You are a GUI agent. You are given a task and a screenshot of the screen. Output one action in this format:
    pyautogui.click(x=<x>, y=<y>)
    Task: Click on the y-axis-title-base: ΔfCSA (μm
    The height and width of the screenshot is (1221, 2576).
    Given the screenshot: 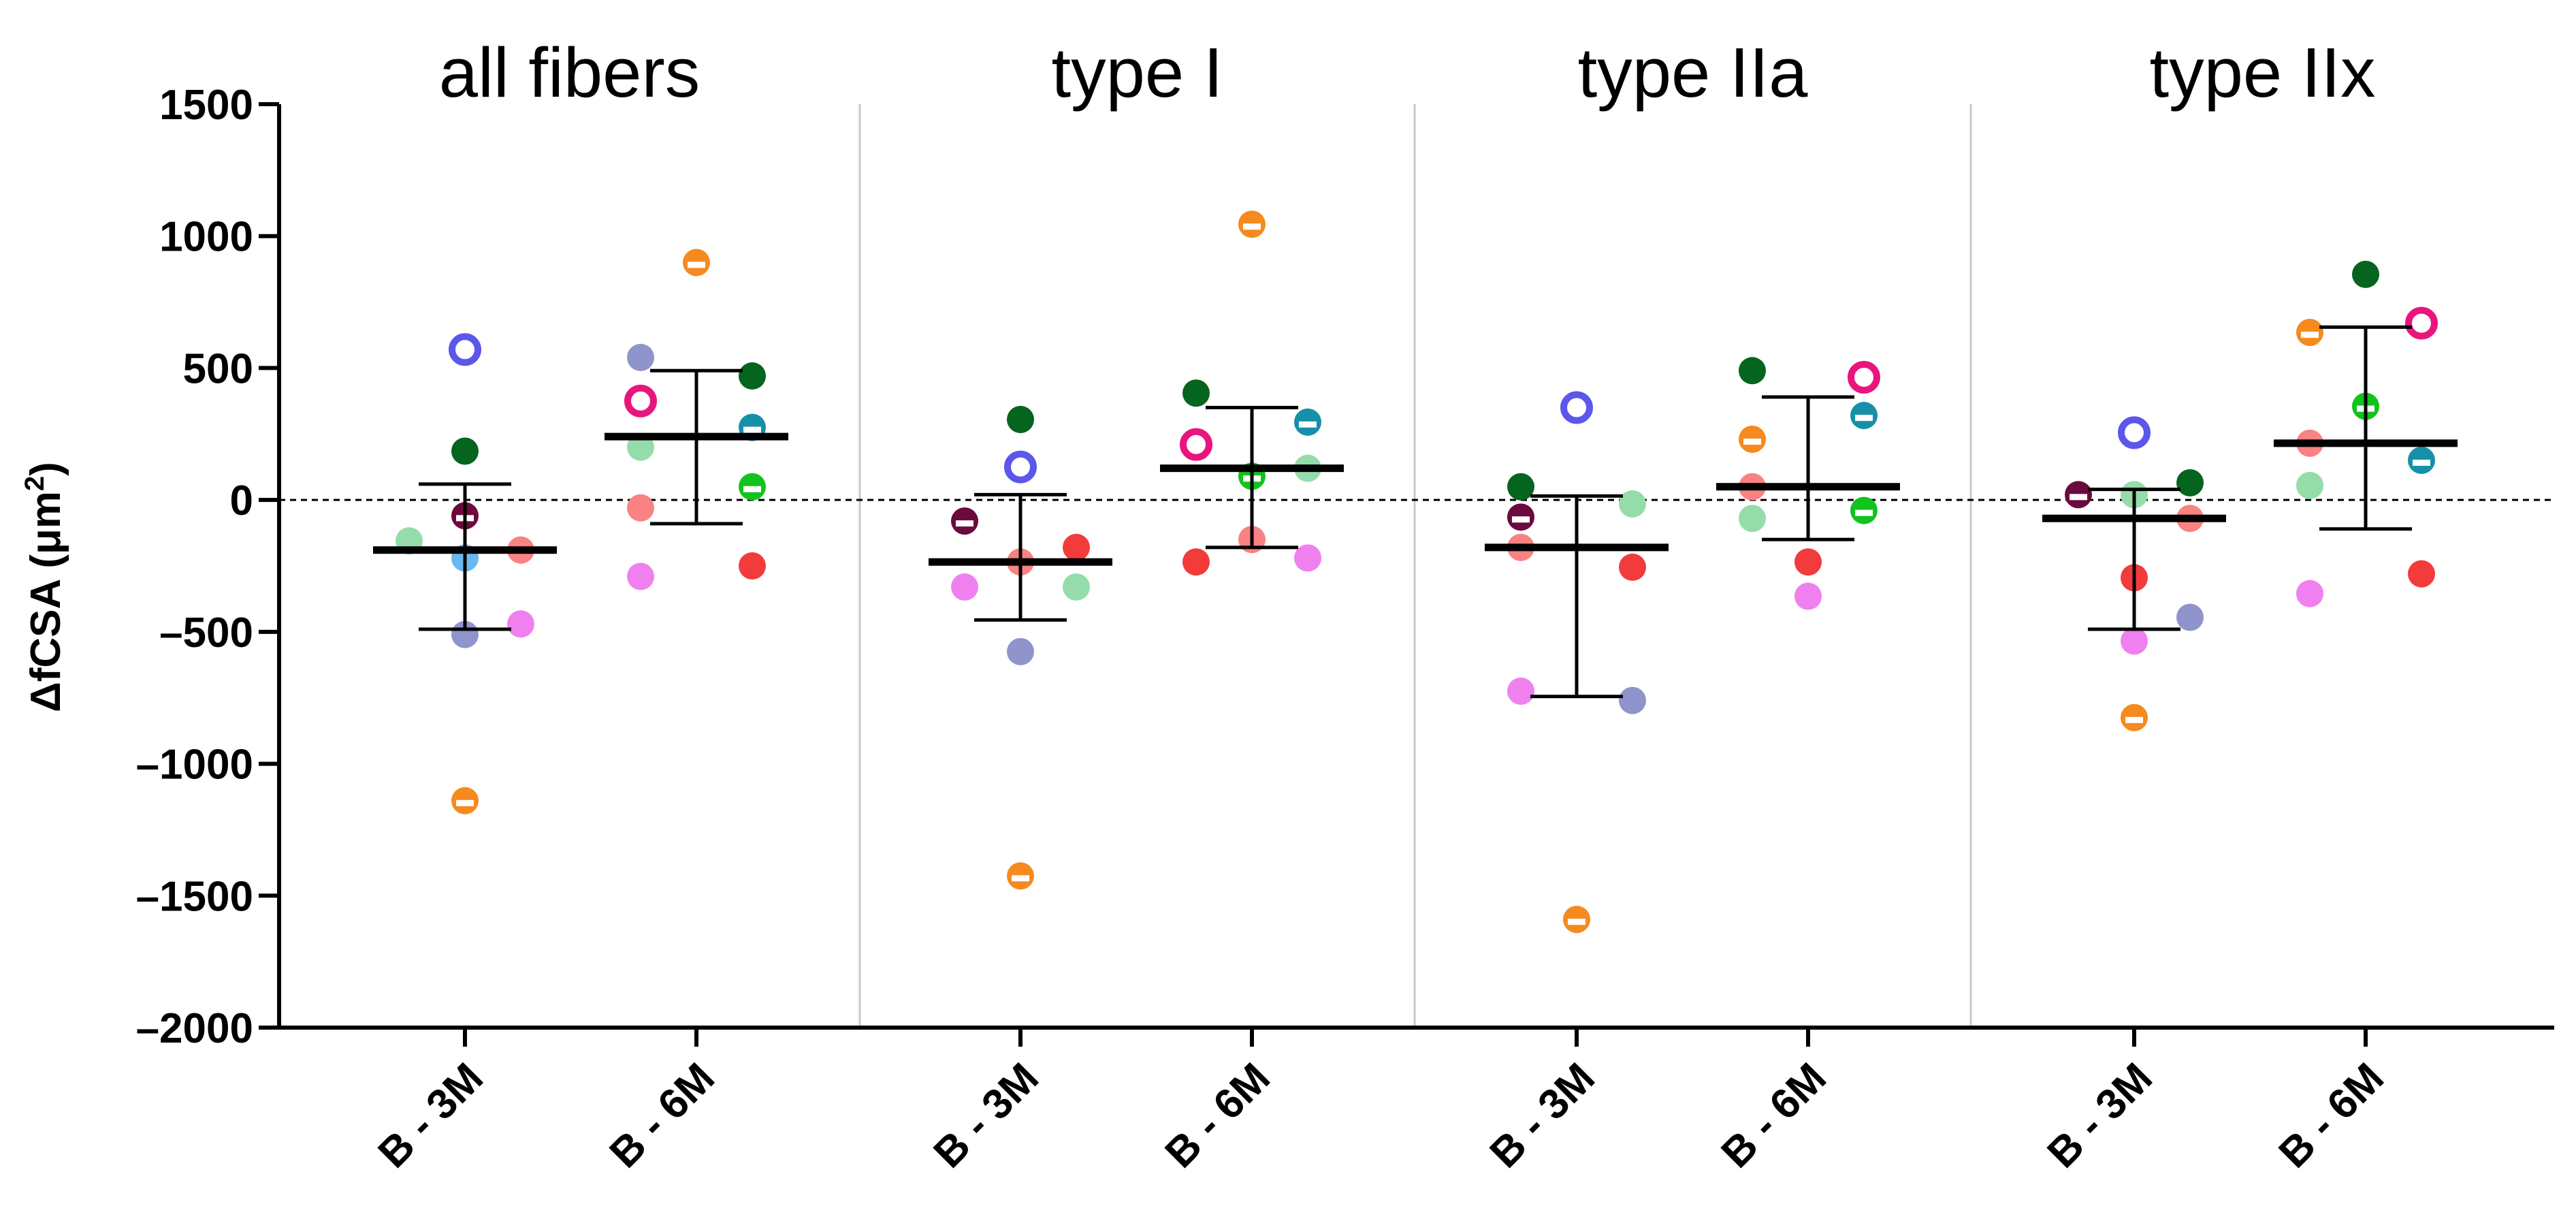 What is the action you would take?
    pyautogui.click(x=46, y=601)
    